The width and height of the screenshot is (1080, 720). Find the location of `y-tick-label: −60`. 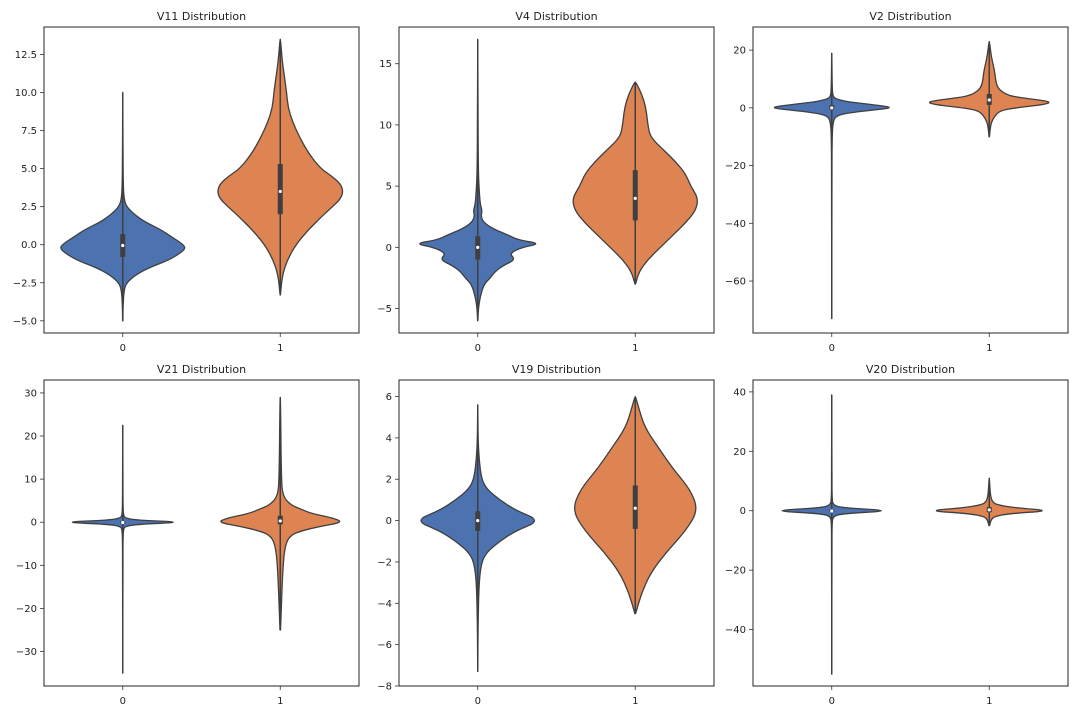

y-tick-label: −60 is located at coordinates (735, 282).